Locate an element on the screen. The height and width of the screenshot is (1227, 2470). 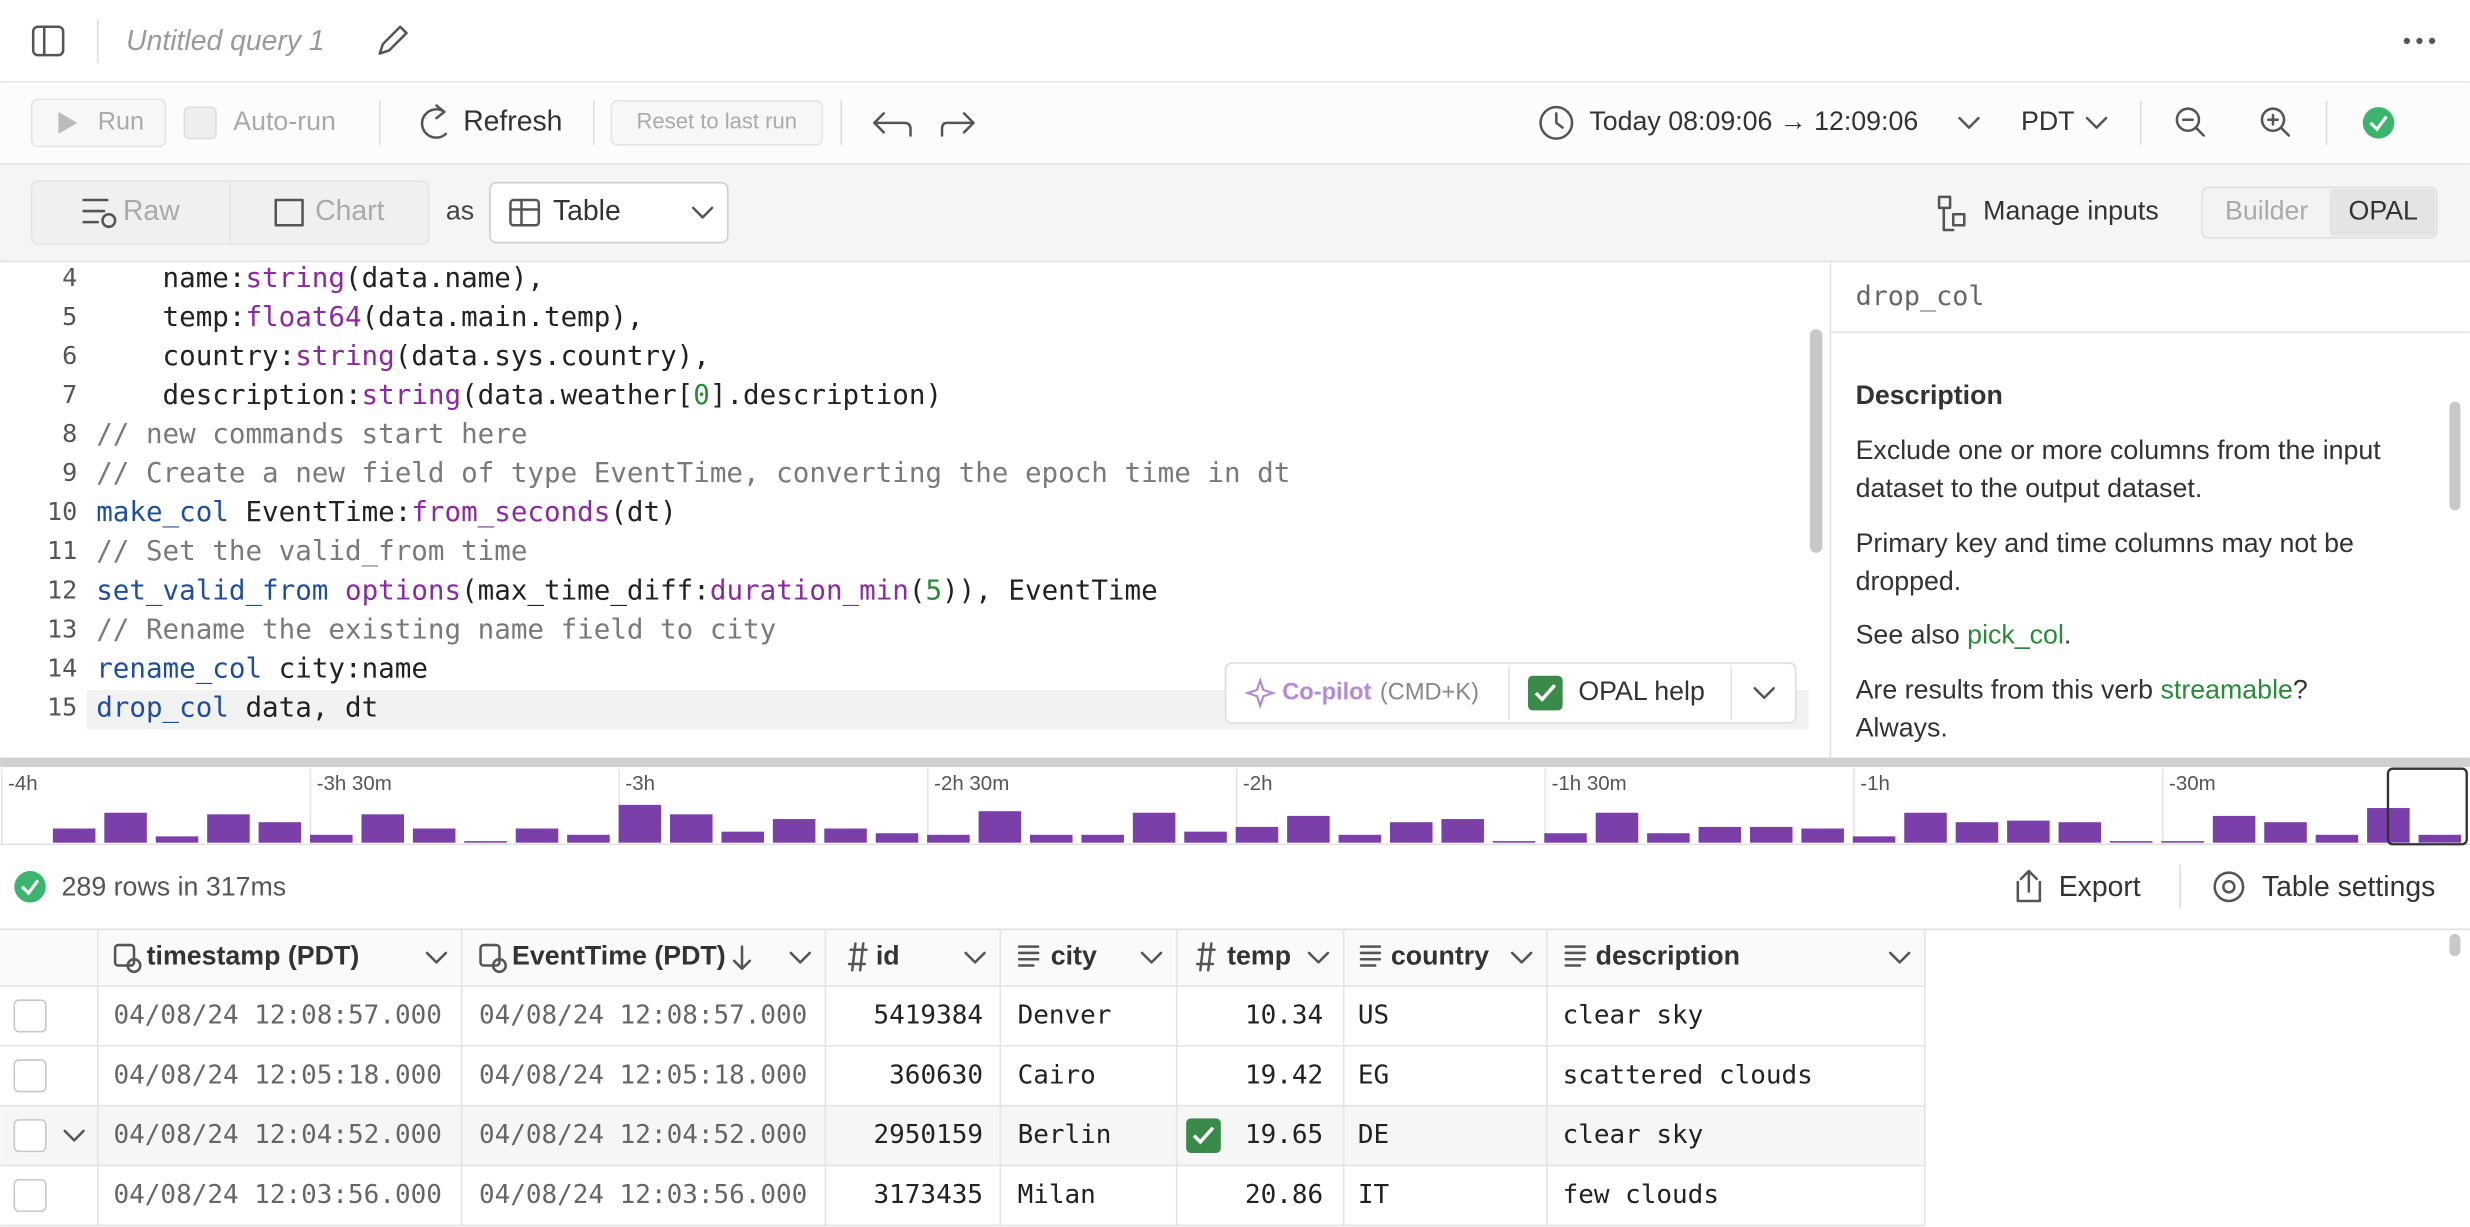
column-header: EventTime (PDT) is located at coordinates (619, 956).